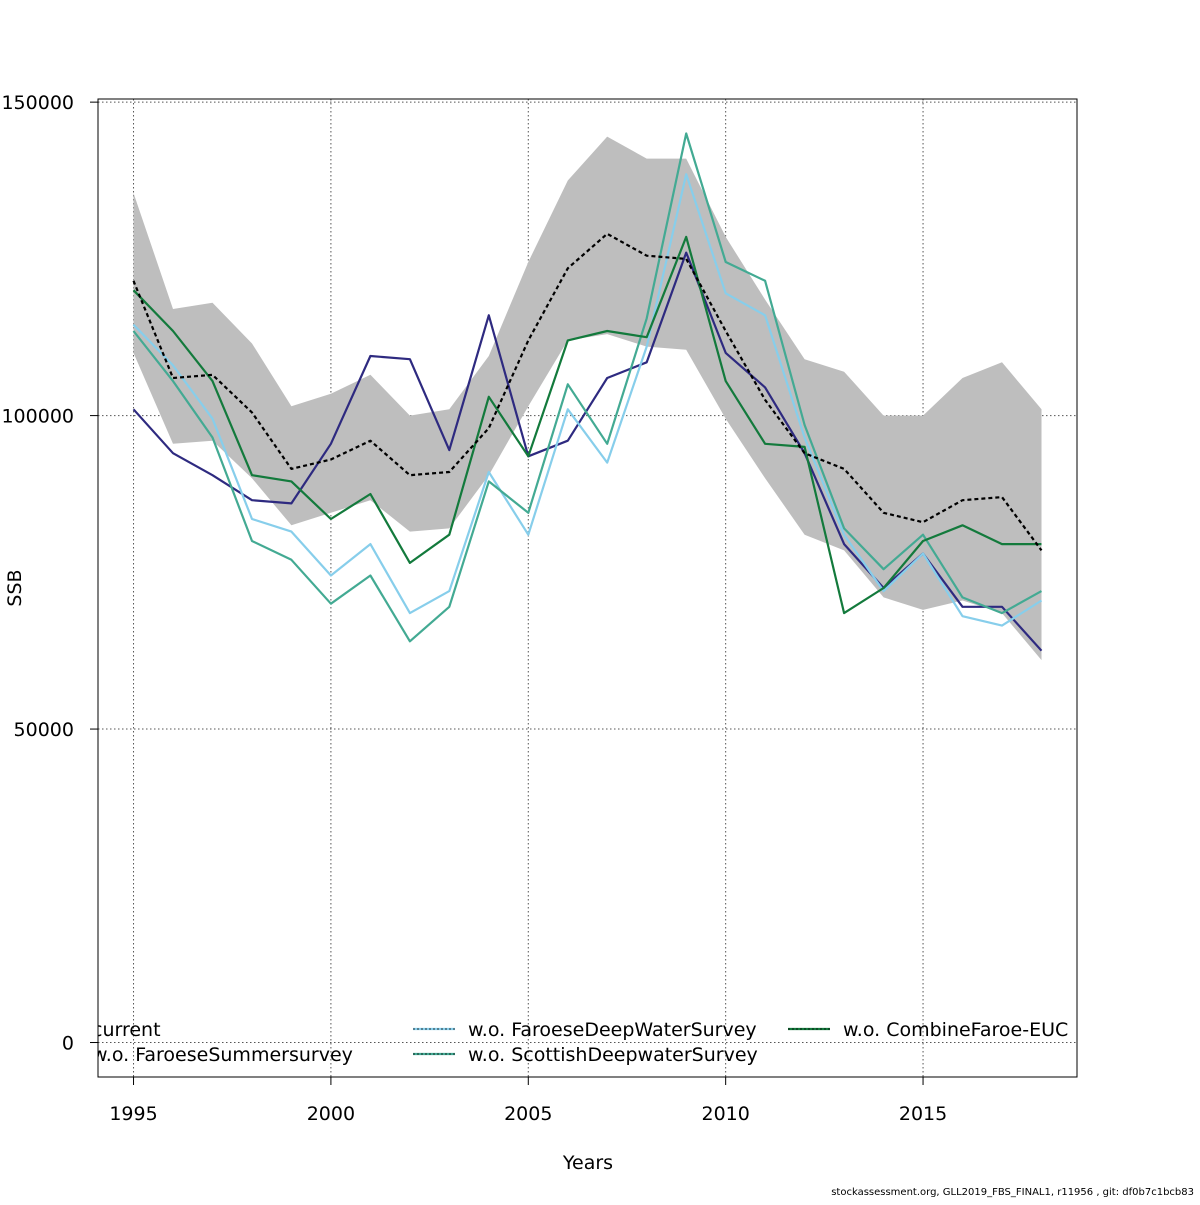  What do you see at coordinates (612, 1030) in the screenshot?
I see `legend-label: w.o. FaroeseDeepWaterSurvey` at bounding box center [612, 1030].